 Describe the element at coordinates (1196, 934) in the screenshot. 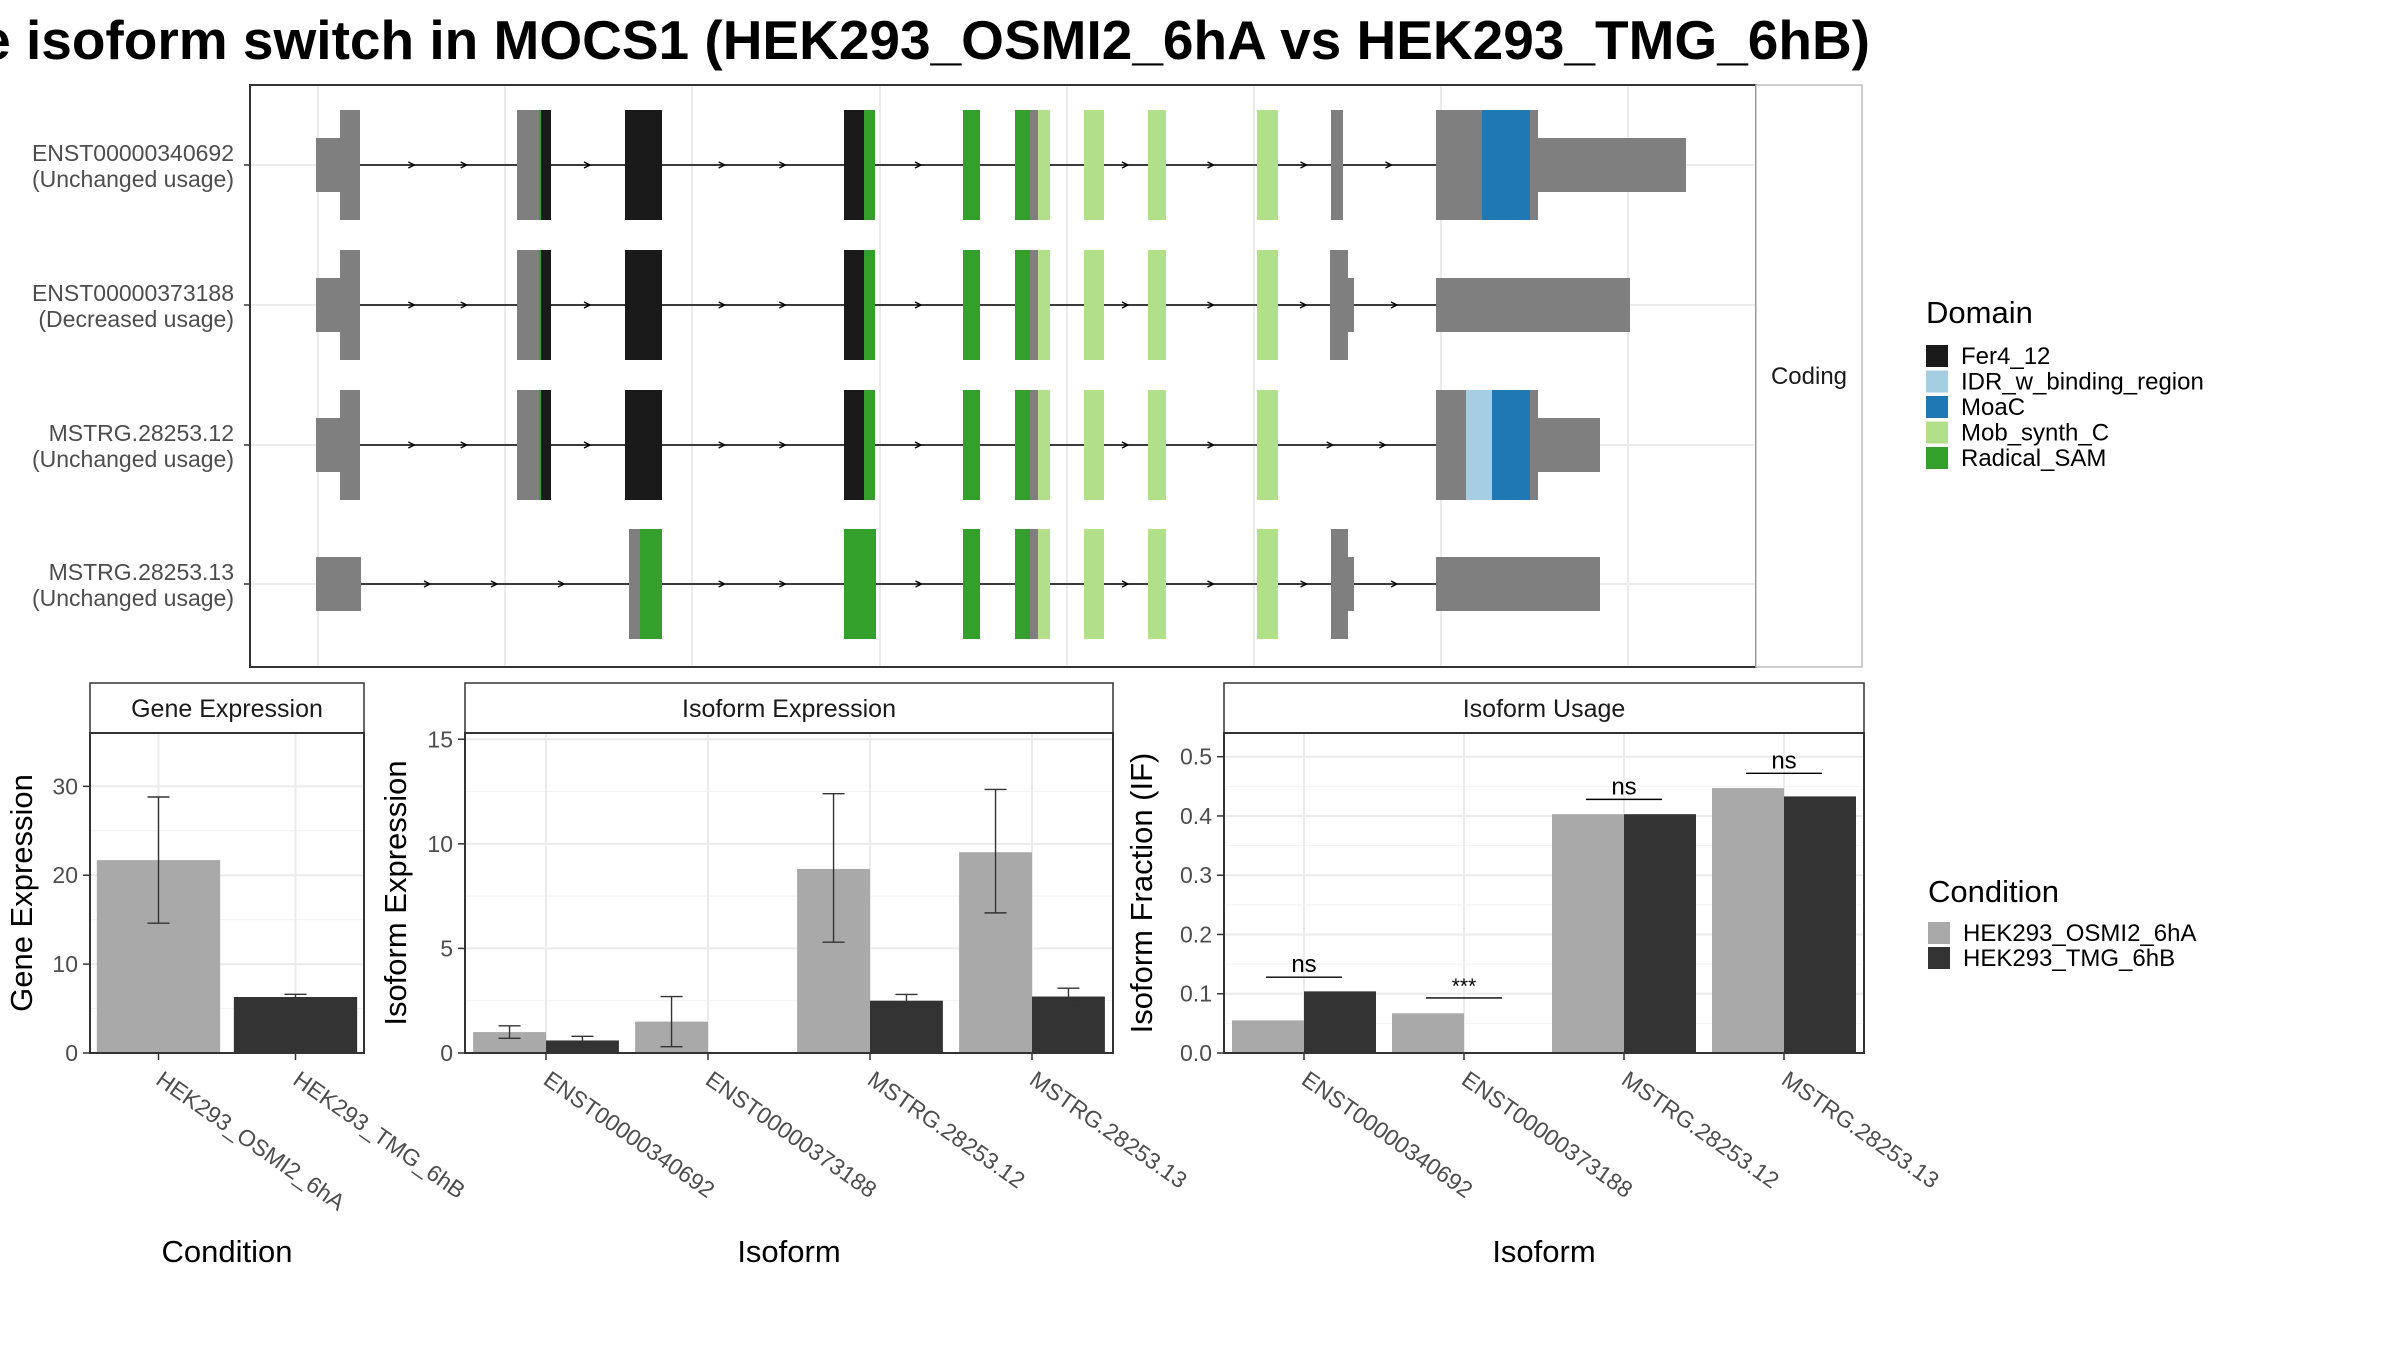

I see `y-tick-label: 0.2` at that location.